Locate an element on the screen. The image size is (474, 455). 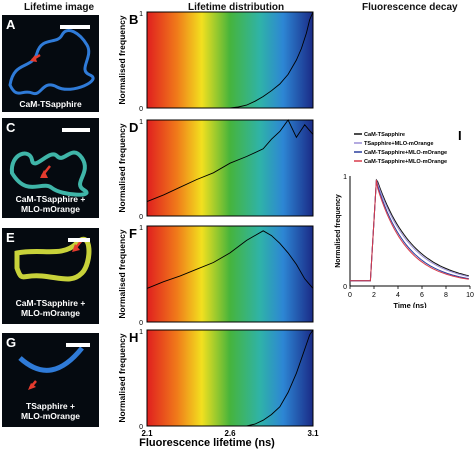
x-tick-label: 2.6 is located at coordinates (230, 433).